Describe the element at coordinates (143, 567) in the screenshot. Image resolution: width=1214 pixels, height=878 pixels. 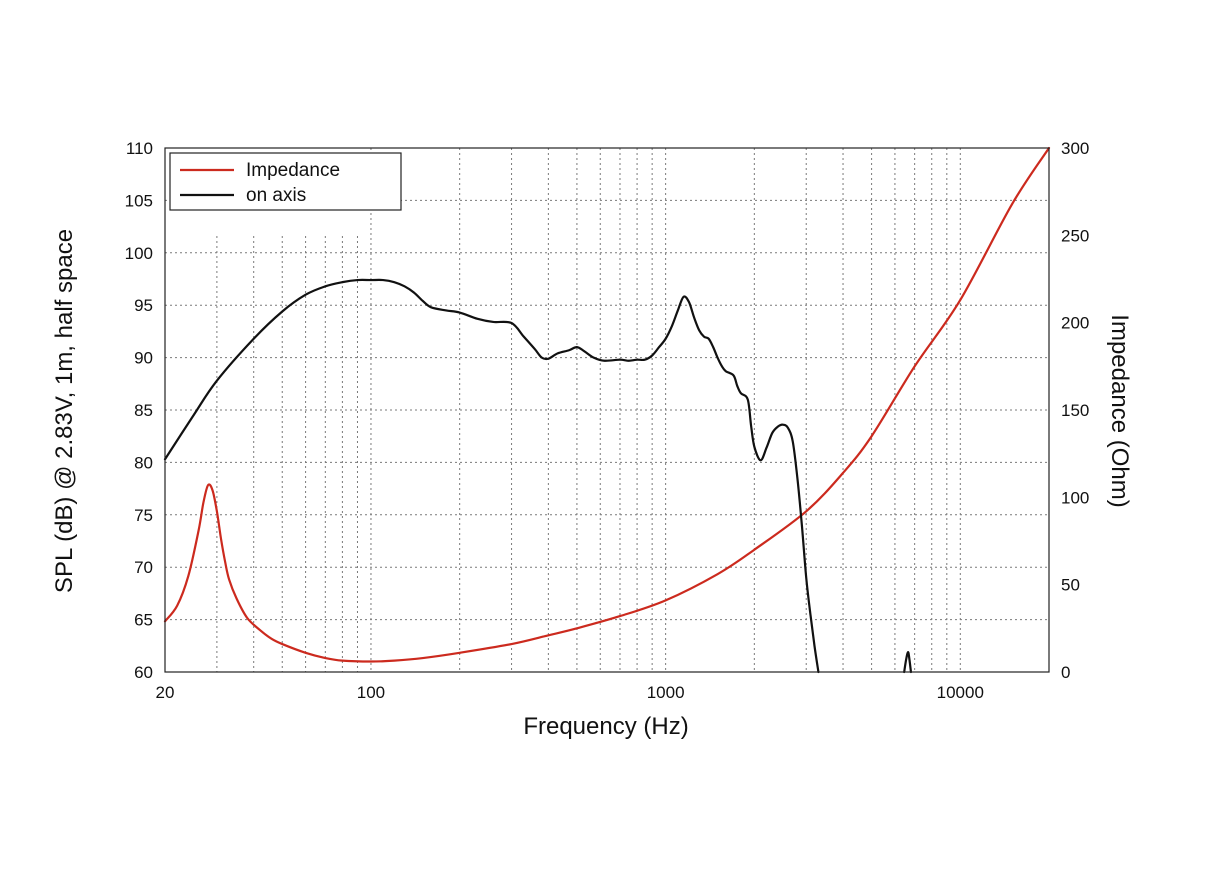
I see `y-left-tick-label: 70` at that location.